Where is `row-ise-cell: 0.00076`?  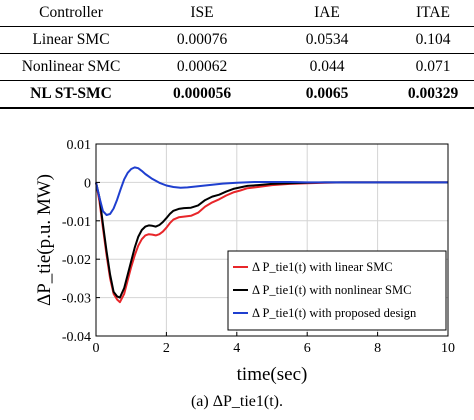
row-ise-cell: 0.00076 is located at coordinates (202, 39).